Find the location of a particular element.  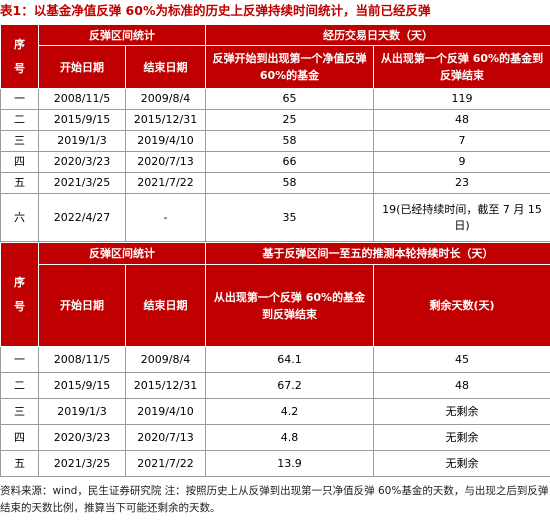

table-row: 二 2015/9/15 2015/12/31 67.2 48 is located at coordinates (275, 385).